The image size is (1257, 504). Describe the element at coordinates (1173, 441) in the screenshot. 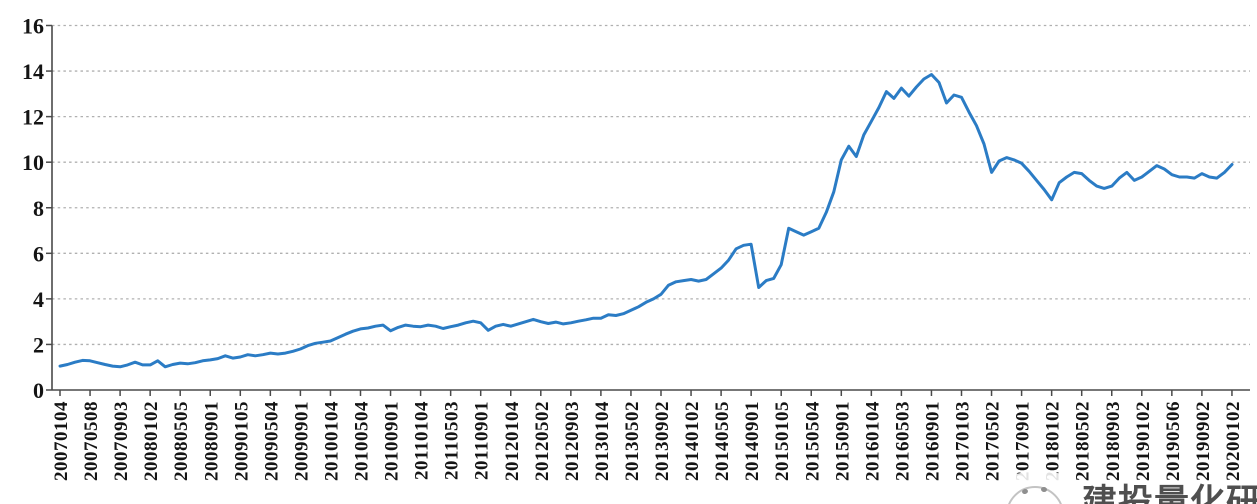

I see `x-axis-tick-label: 20190506` at that location.